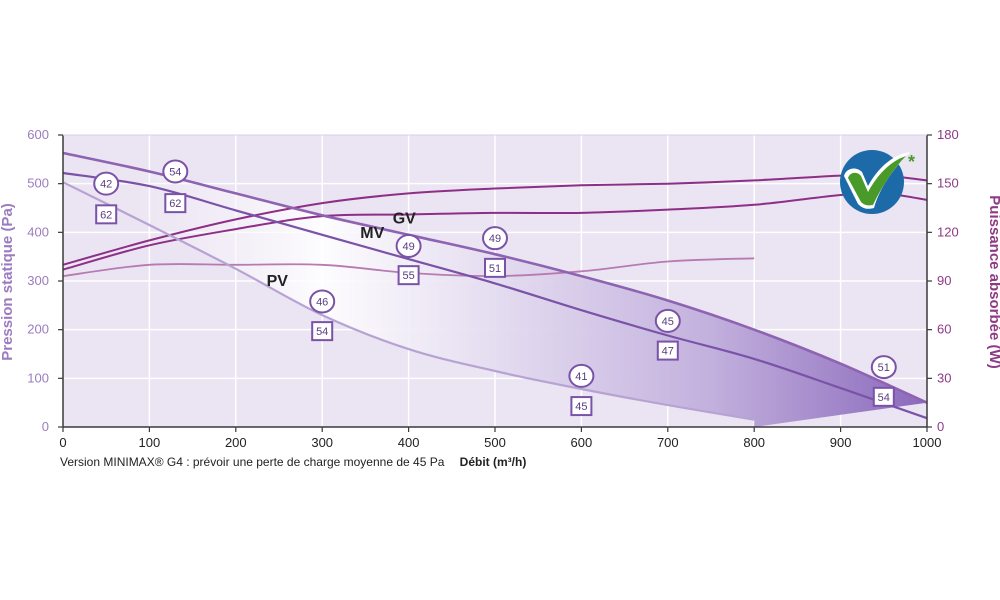  What do you see at coordinates (927, 442) in the screenshot?
I see `x-tick-label: 1000` at bounding box center [927, 442].